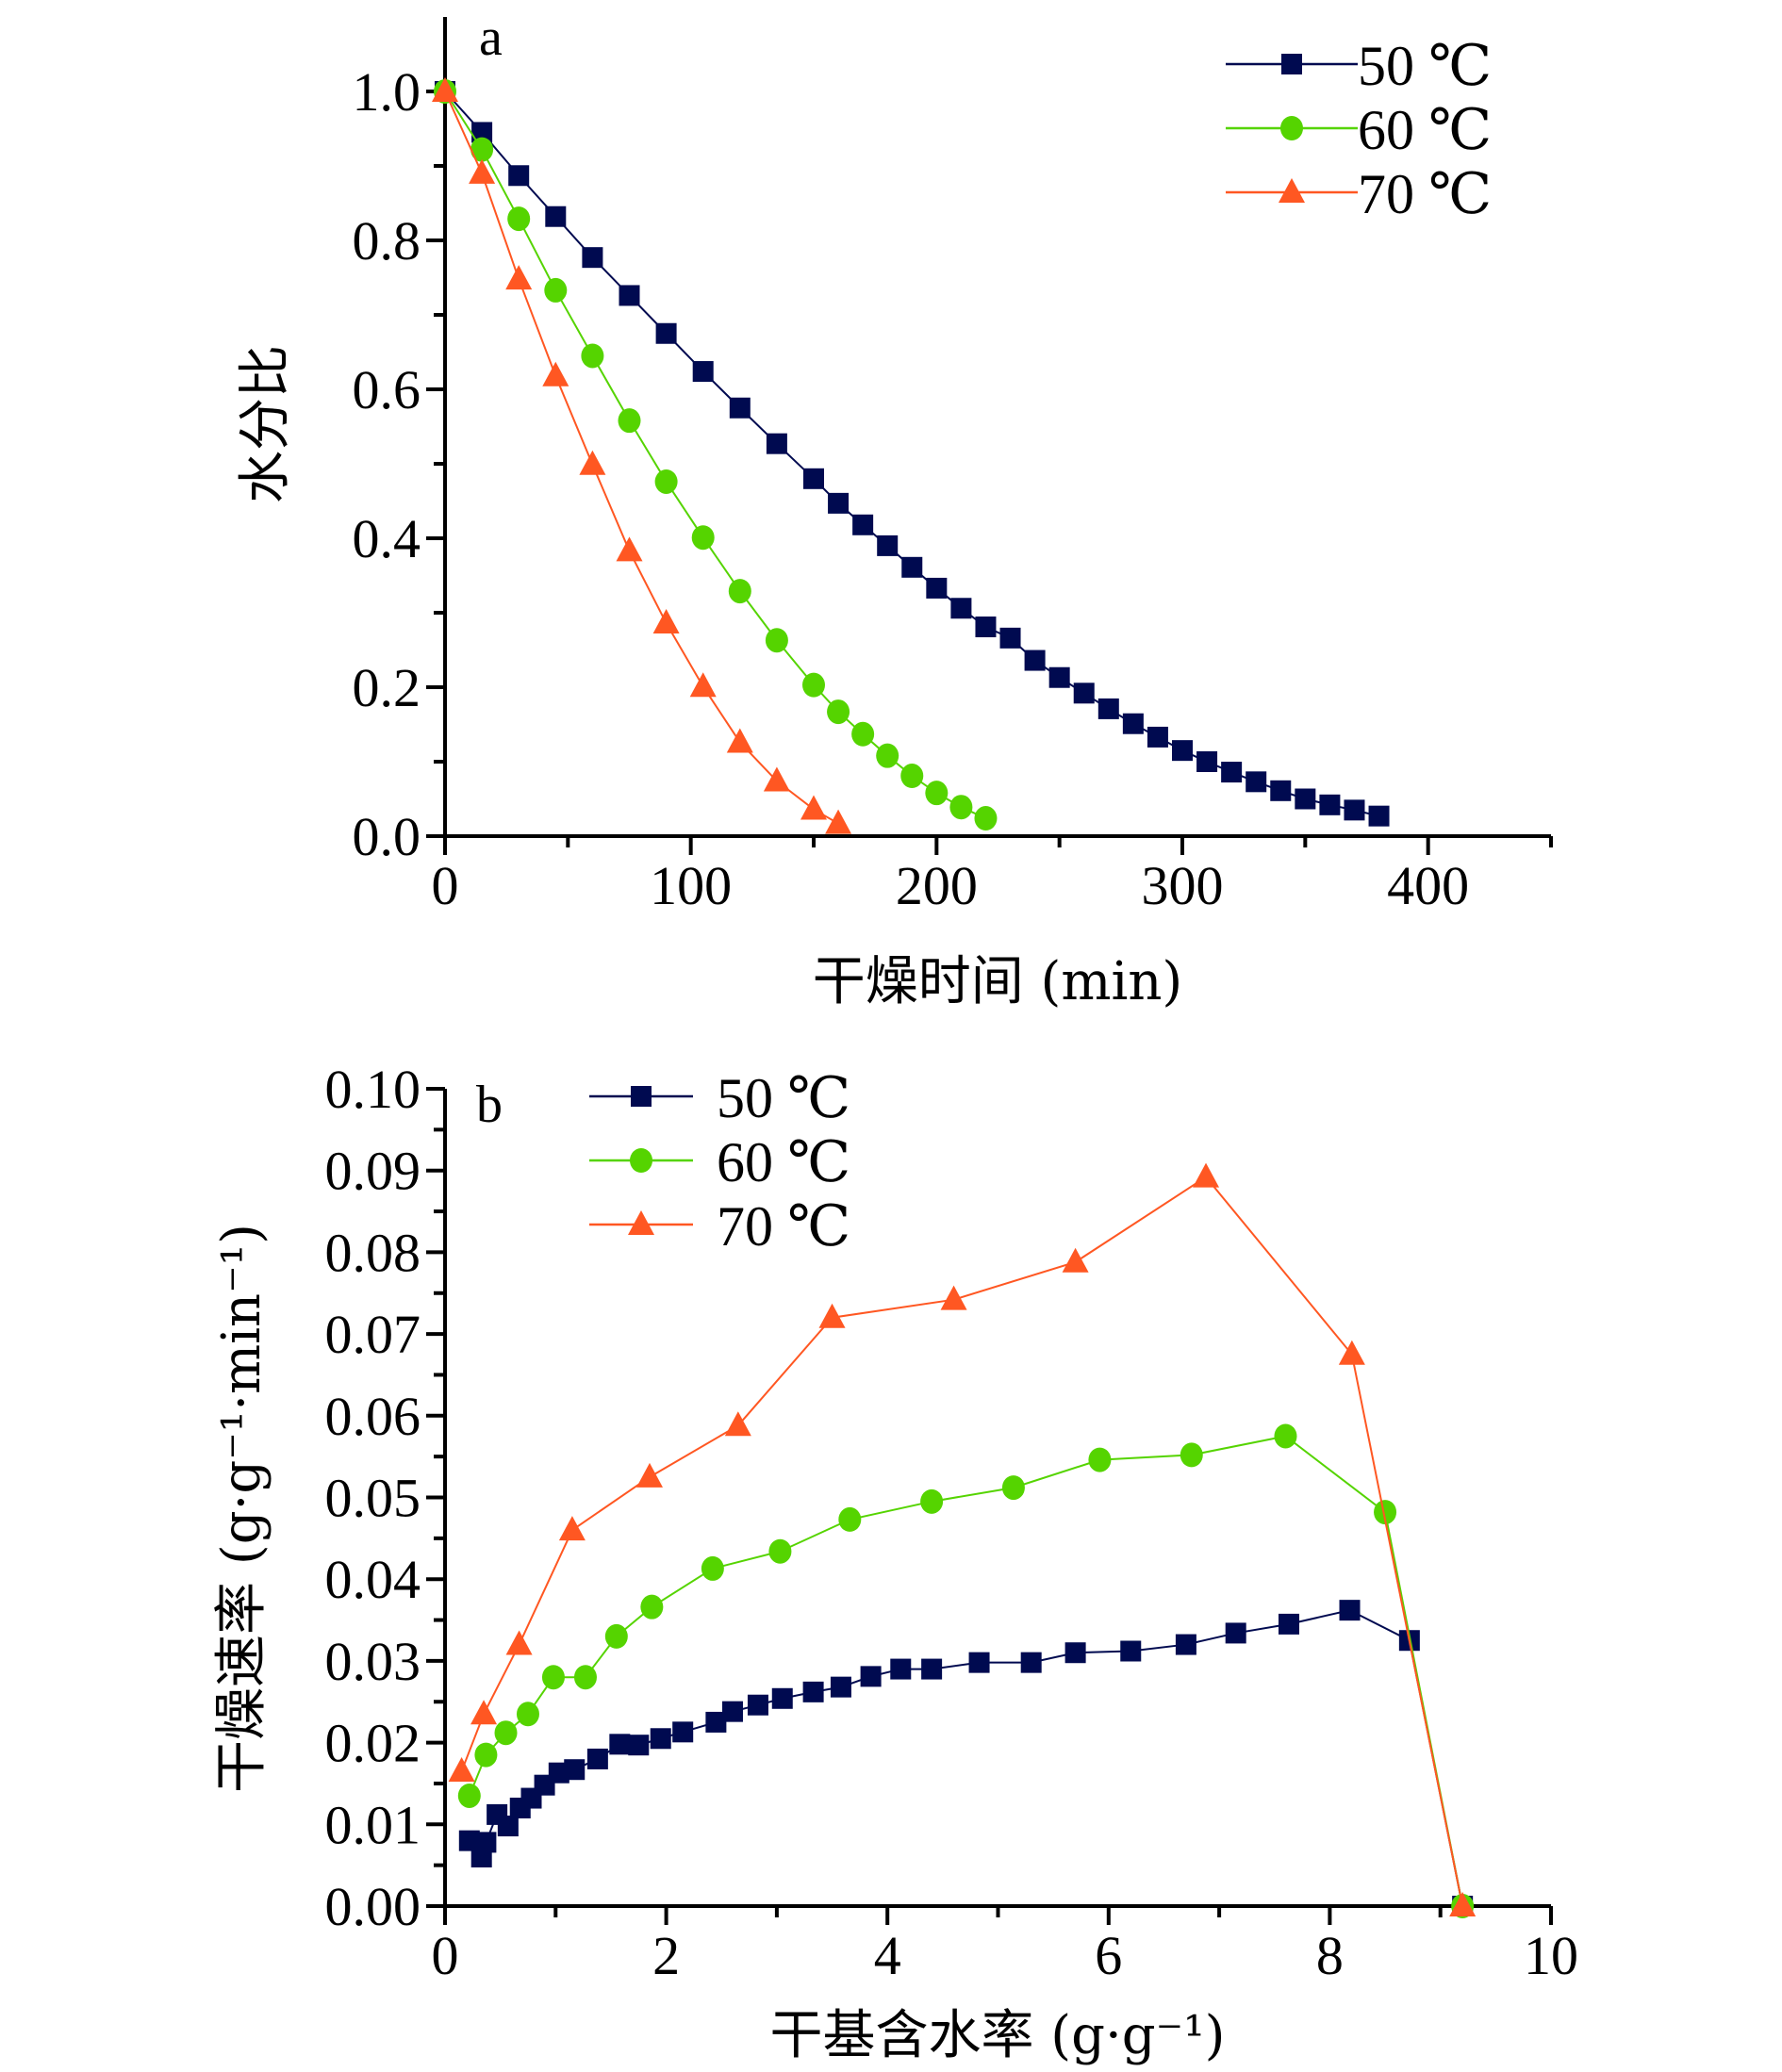 The height and width of the screenshot is (2072, 1782). Describe the element at coordinates (373, 1824) in the screenshot. I see `chart-b-y-tick-label: 0.01` at that location.